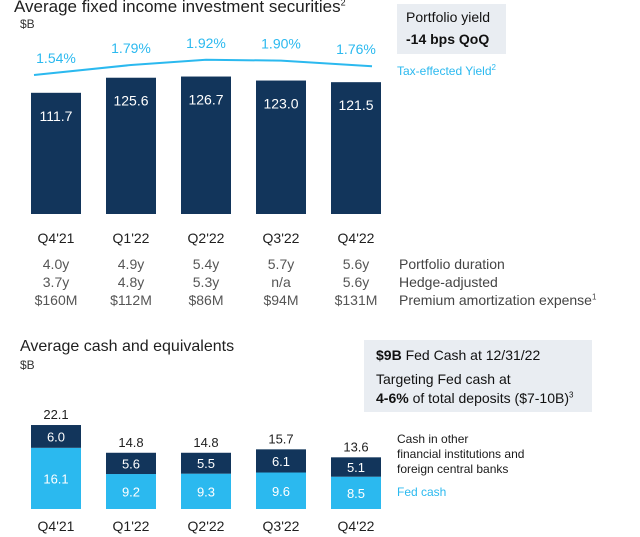 This screenshot has height=537, width=640. I want to click on fixed-income-unit: $B, so click(27, 24).